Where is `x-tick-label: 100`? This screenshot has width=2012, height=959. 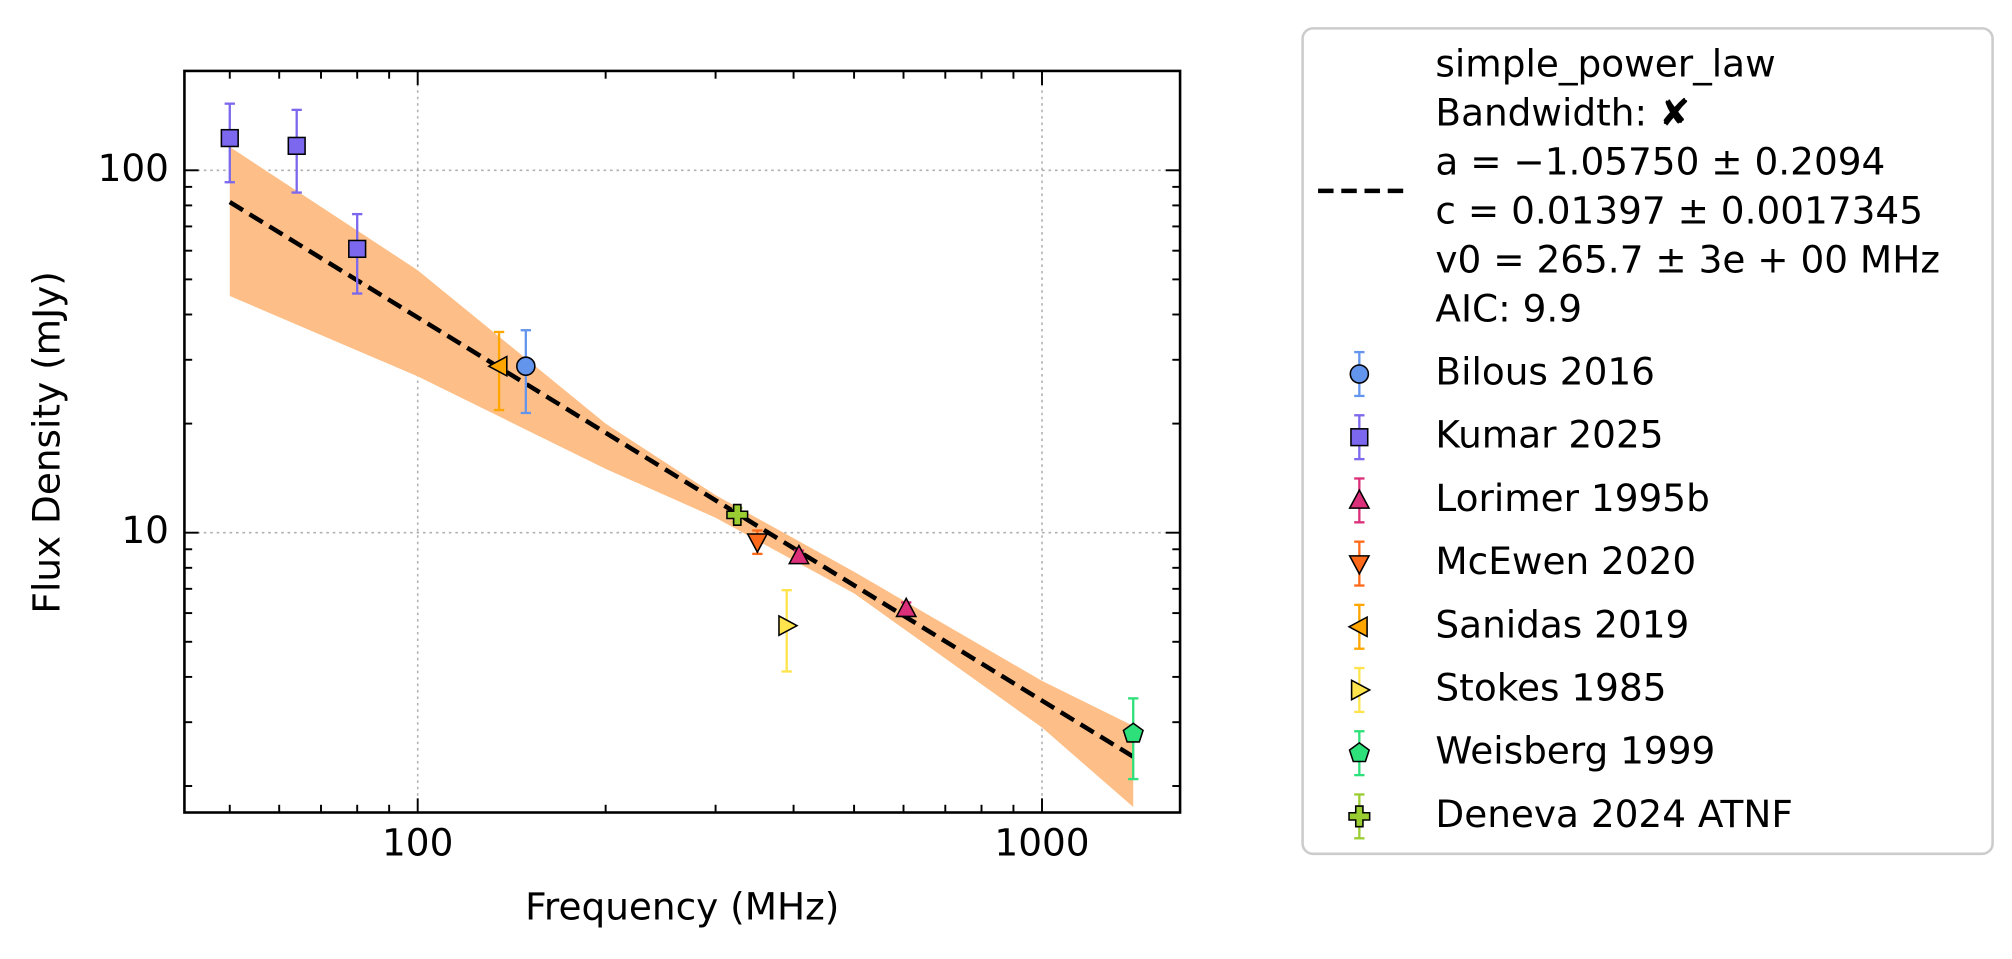
x-tick-label: 100 is located at coordinates (417, 842).